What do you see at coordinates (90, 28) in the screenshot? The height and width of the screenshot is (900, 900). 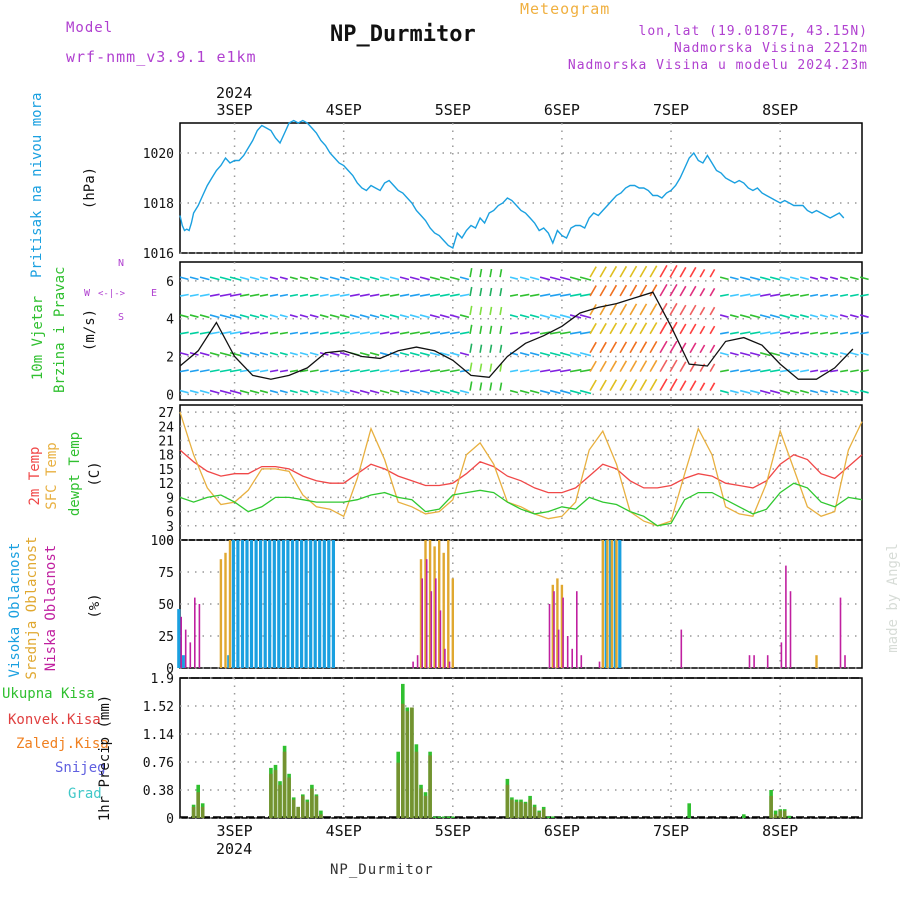 I see `model-label: Model` at bounding box center [90, 28].